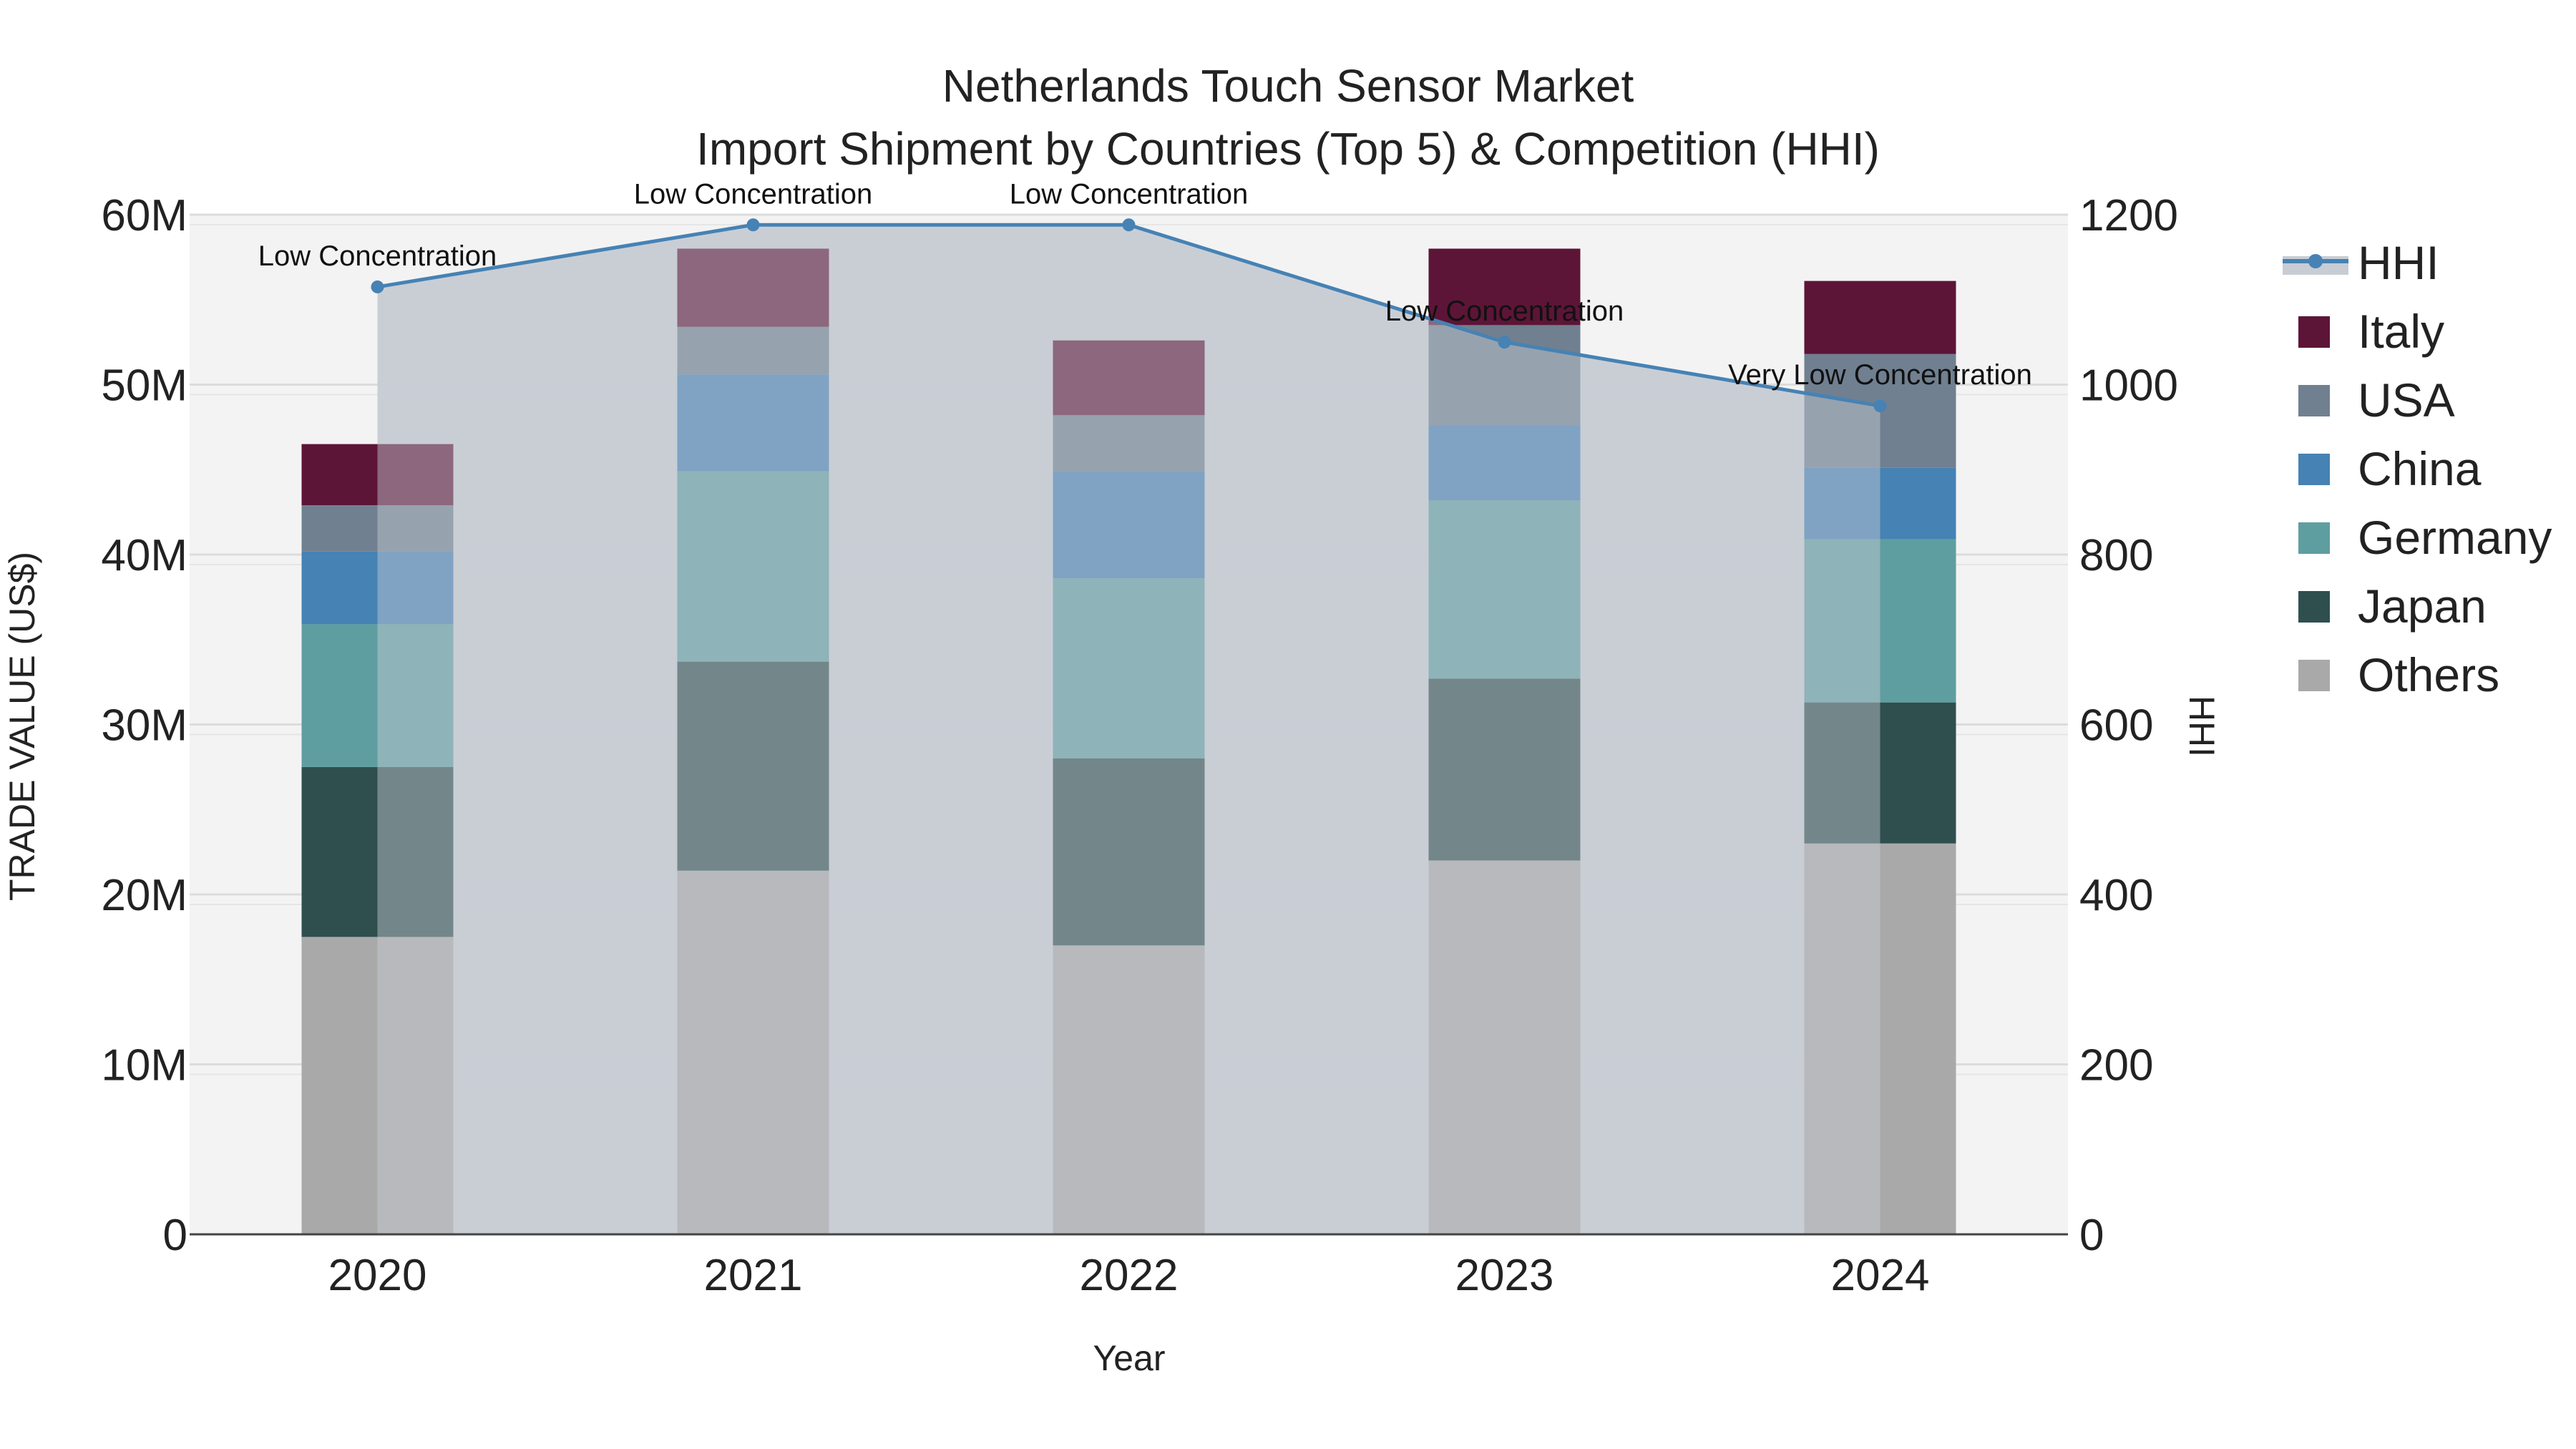  What do you see at coordinates (2116, 1066) in the screenshot?
I see `y2-tick-label: 200` at bounding box center [2116, 1066].